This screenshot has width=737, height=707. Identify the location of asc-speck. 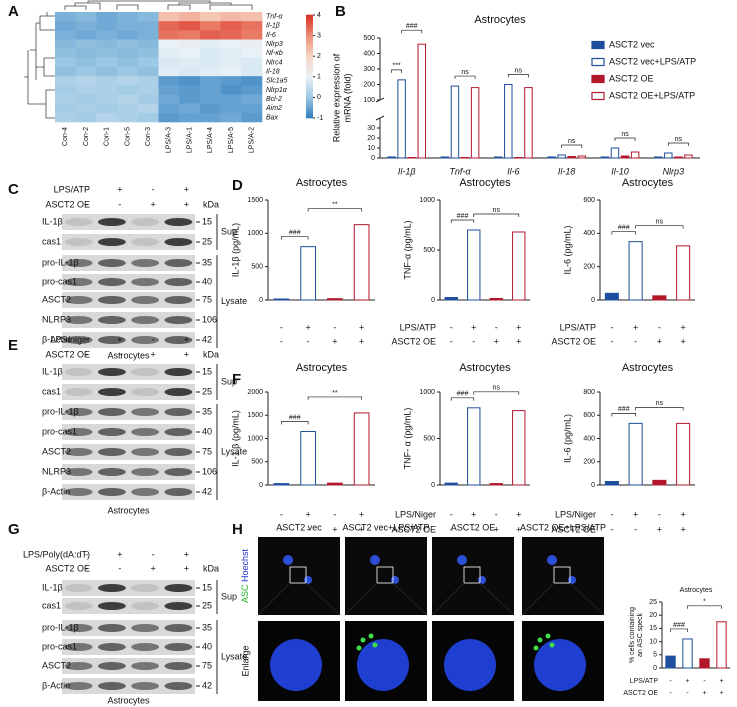
(359, 648).